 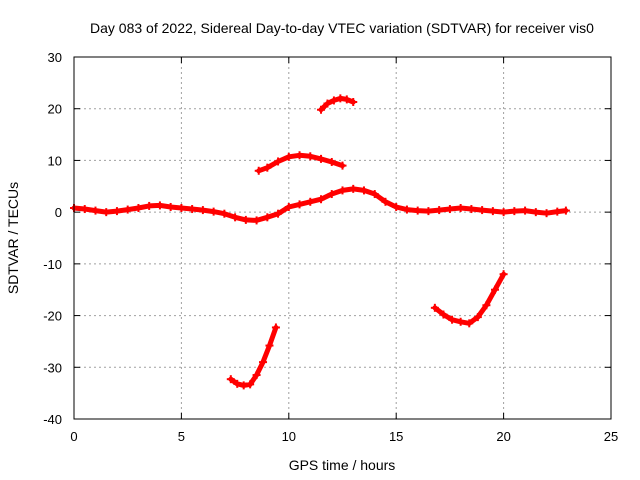 What do you see at coordinates (181, 436) in the screenshot?
I see `x-tick-label: 5` at bounding box center [181, 436].